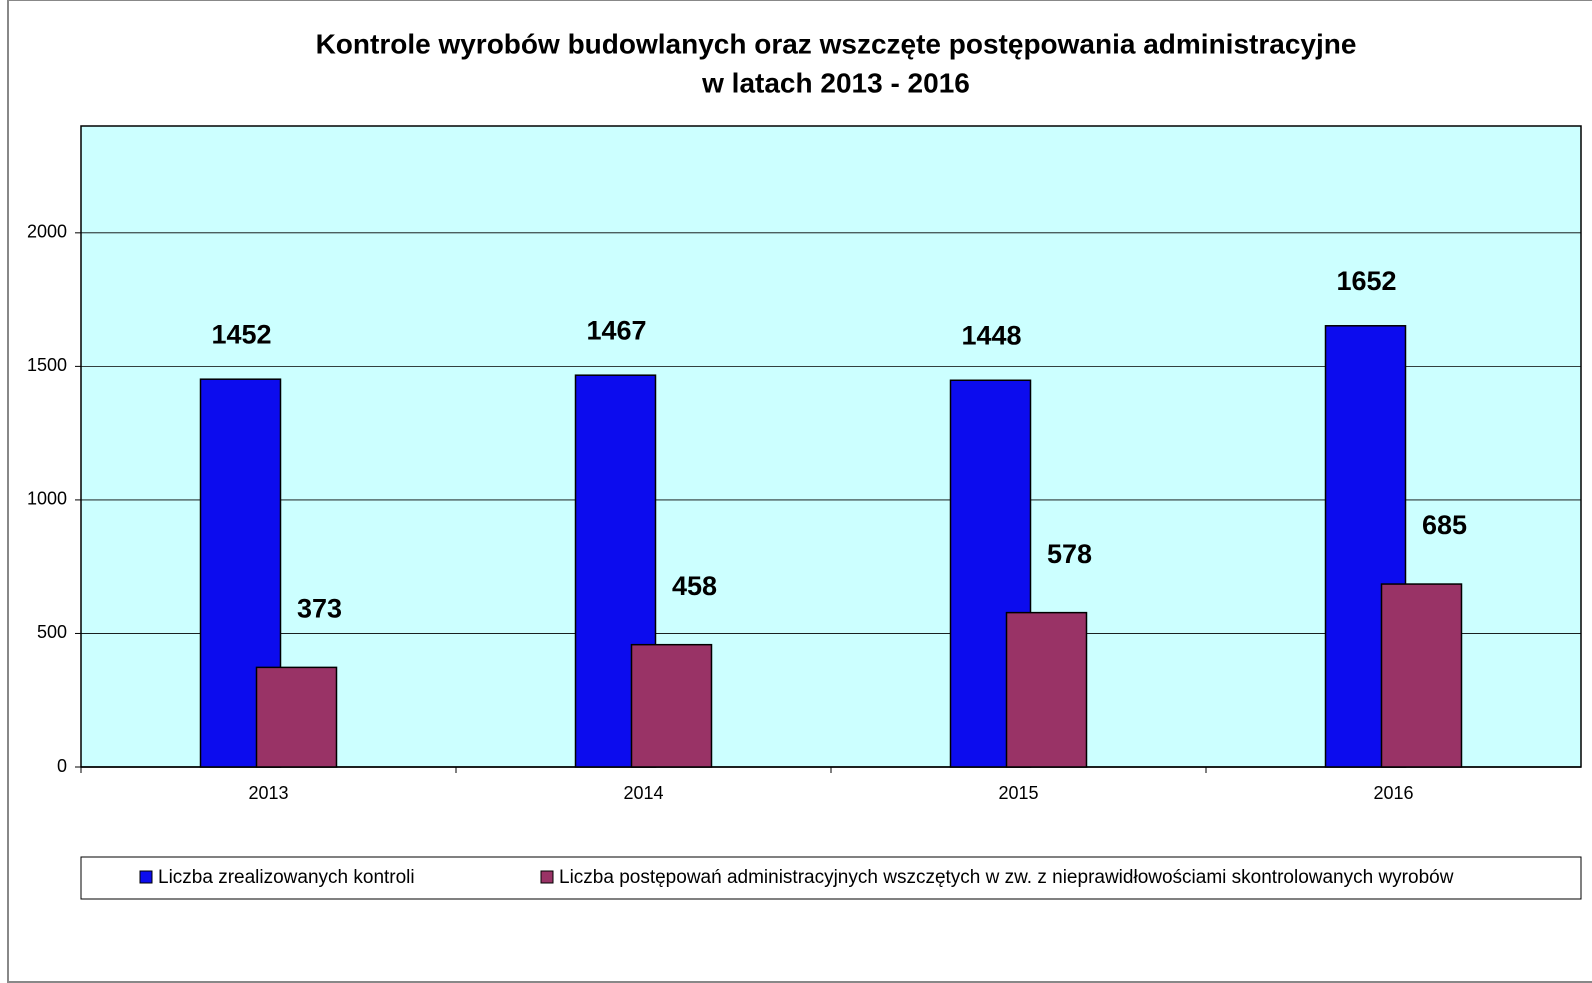  Describe the element at coordinates (835, 82) in the screenshot. I see `chart-title: w latach 2013 - 2016` at that location.